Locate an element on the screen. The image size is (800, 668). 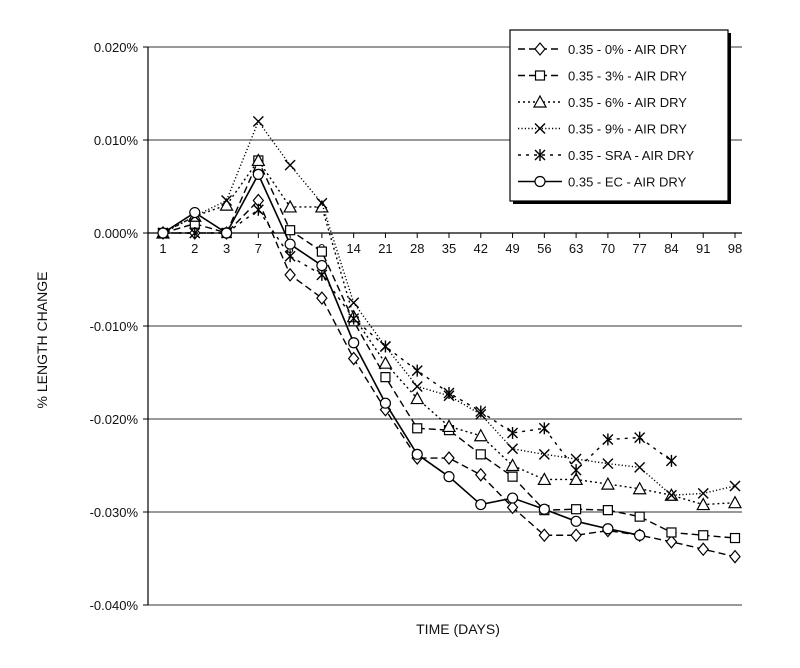
y-tick-label: 0.010% is located at coordinates (116, 140).